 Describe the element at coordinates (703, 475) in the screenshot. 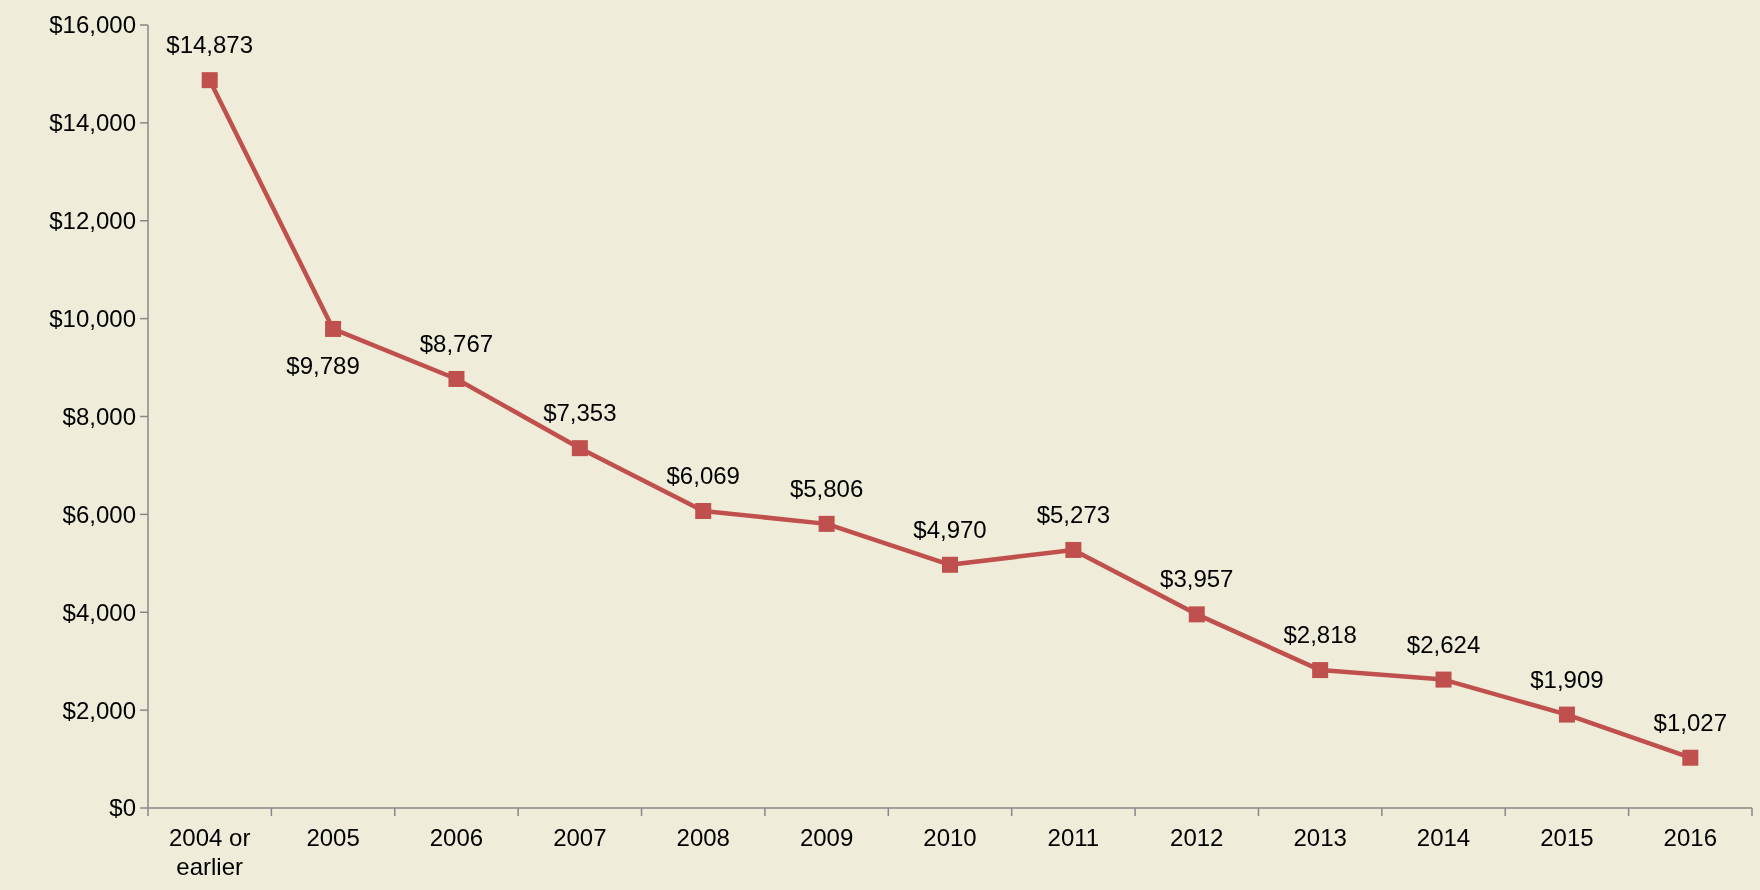

I see `data-label: $6,069` at that location.